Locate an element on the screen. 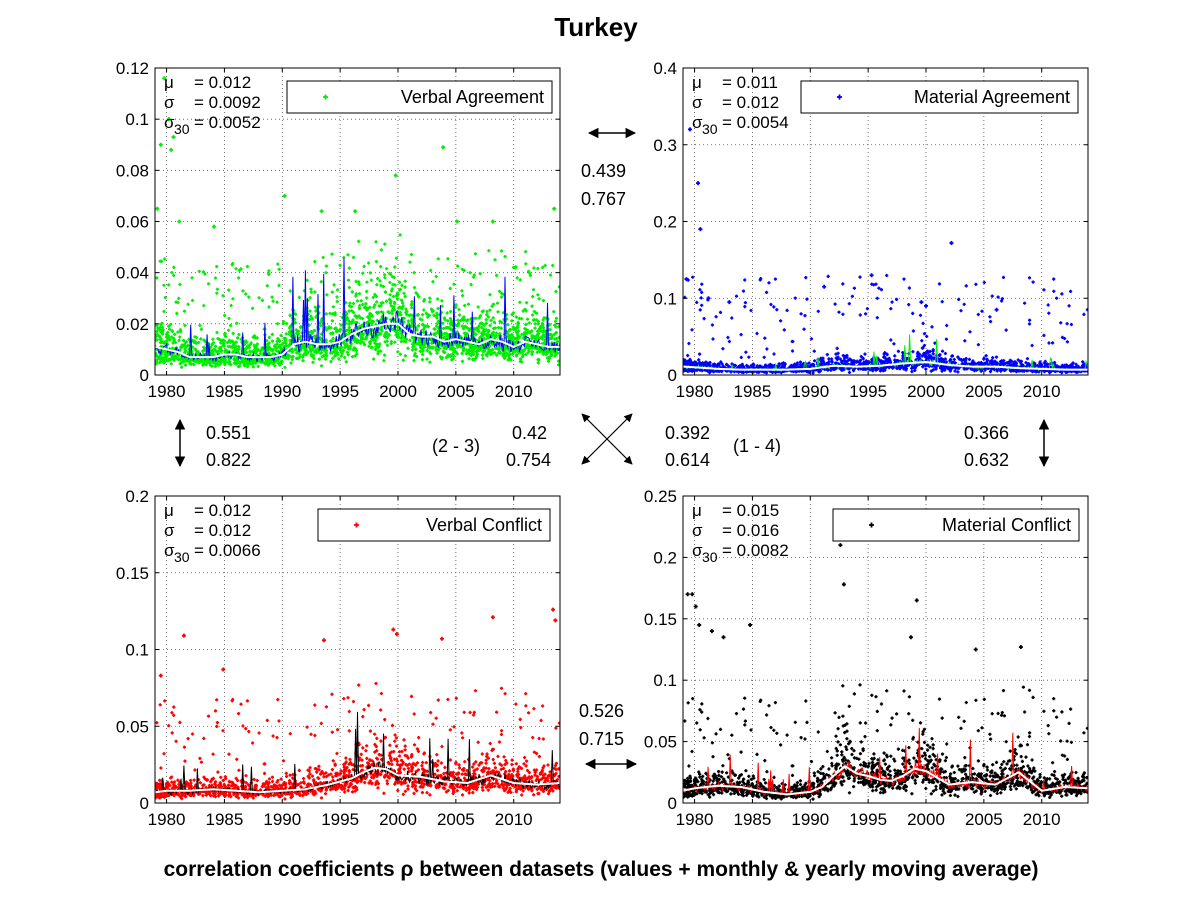  stat-sigma30-value: = 0.0052 is located at coordinates (227, 122).